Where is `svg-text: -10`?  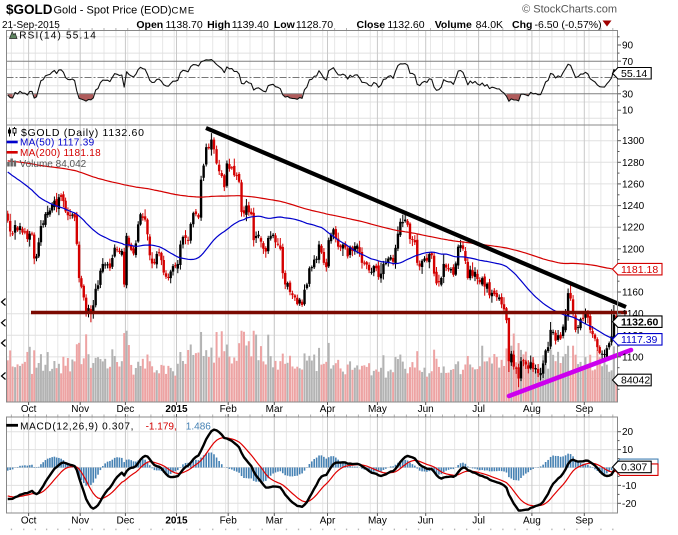
svg-text: -10 is located at coordinates (629, 486).